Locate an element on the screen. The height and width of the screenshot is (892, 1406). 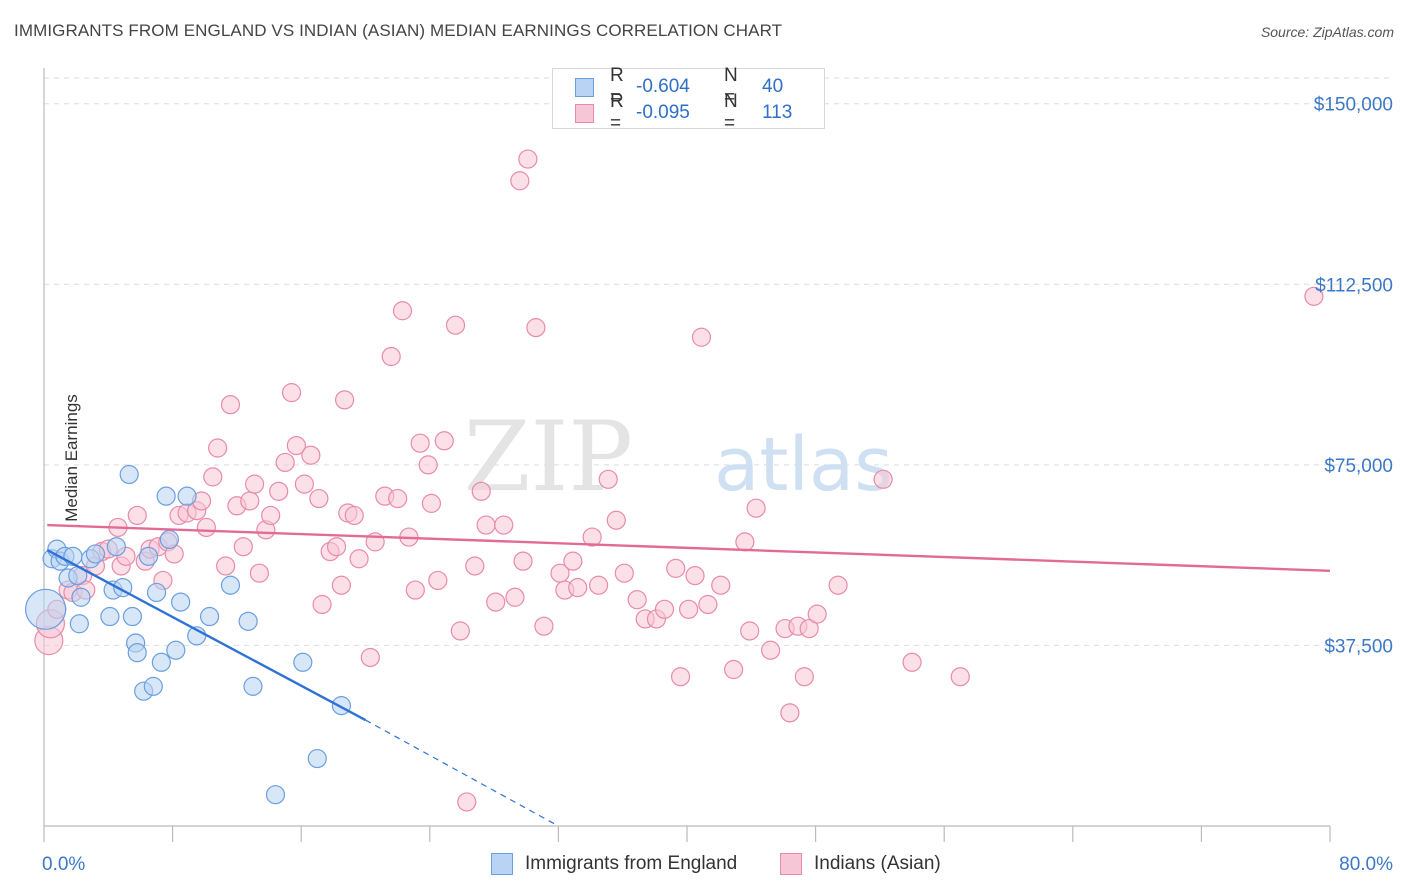
legend-item-indians: Indians (Asian) is located at coordinates (860, 864).